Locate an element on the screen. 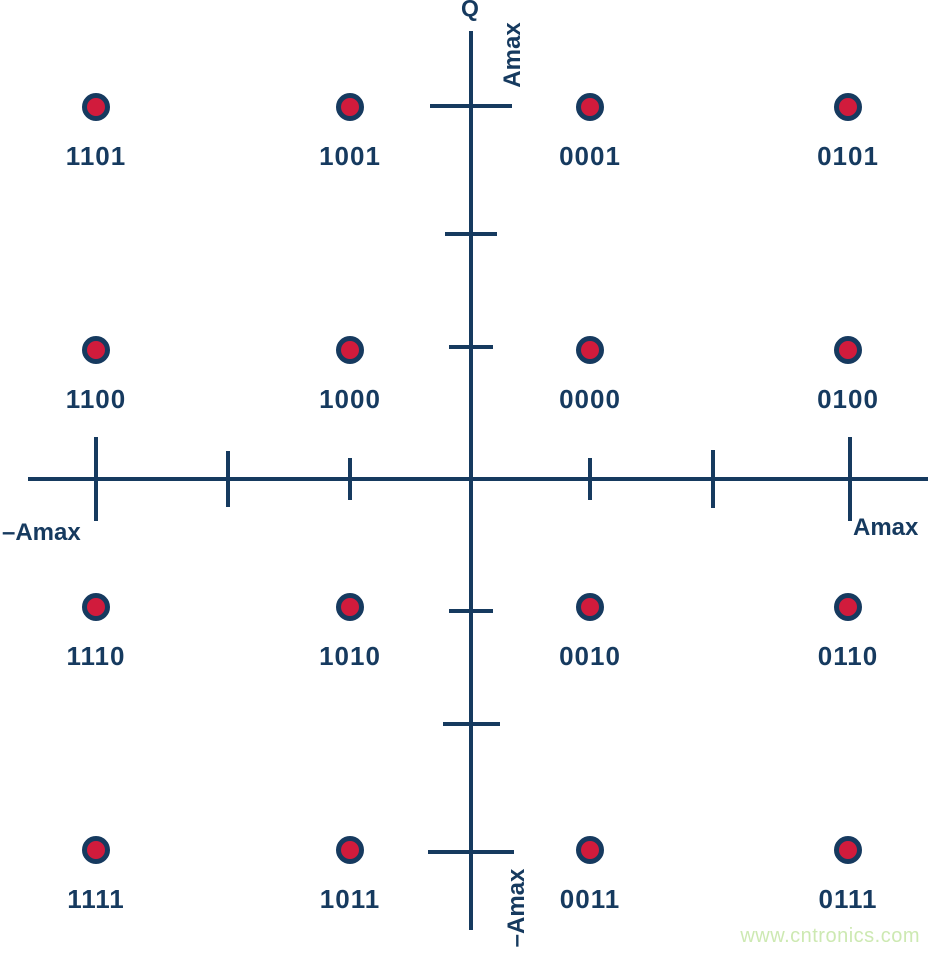 Image resolution: width=928 pixels, height=957 pixels. symbol-code: 1101 is located at coordinates (96, 156).